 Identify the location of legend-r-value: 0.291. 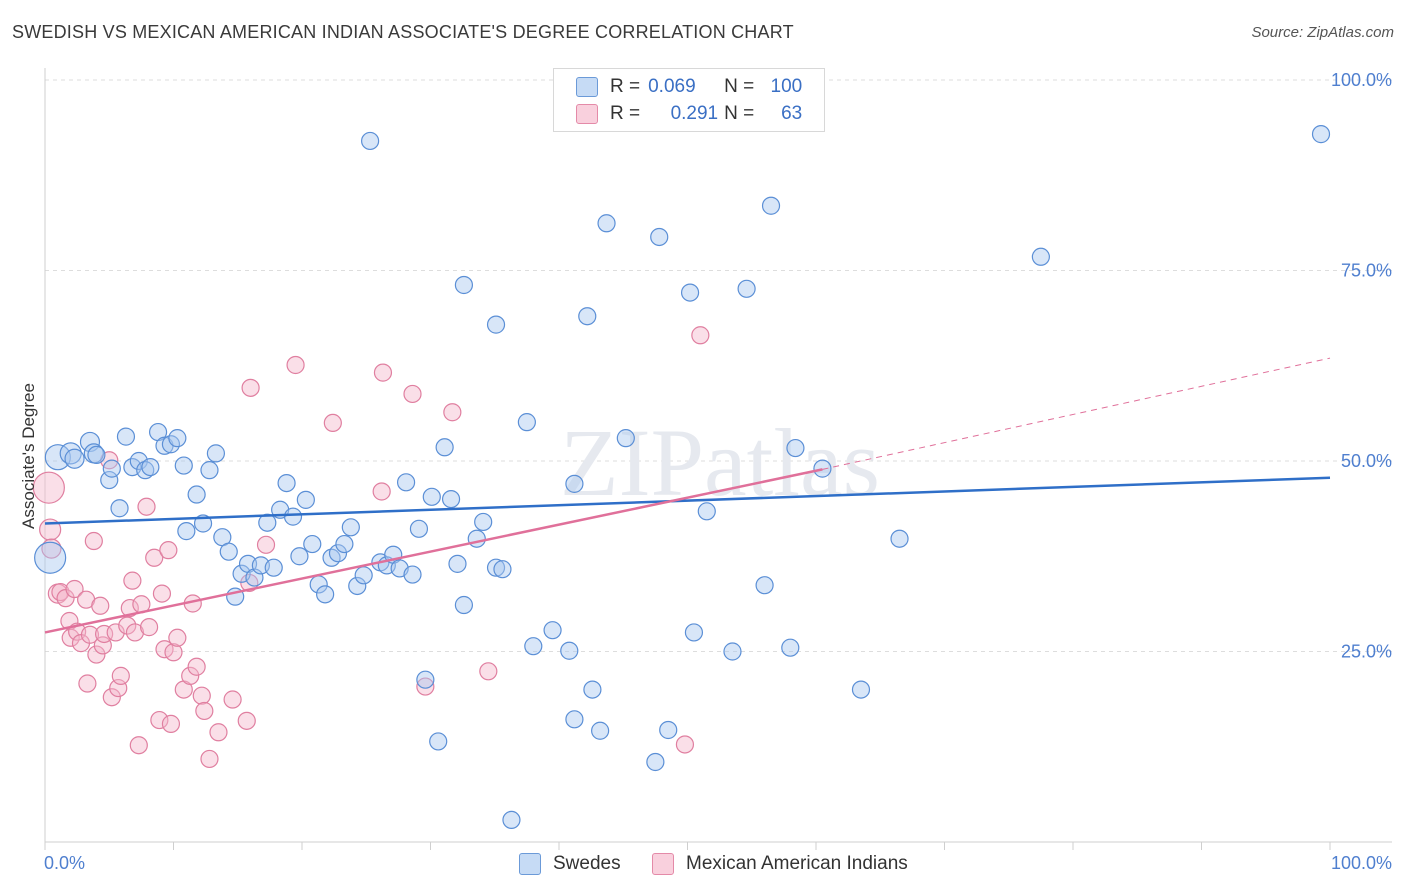
(694, 113).